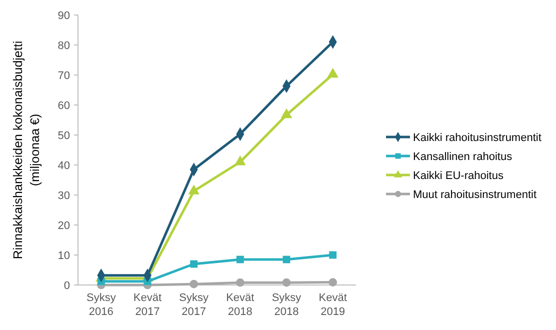 The height and width of the screenshot is (330, 556). What do you see at coordinates (64, 106) in the screenshot?
I see `y-tick-label: 60` at bounding box center [64, 106].